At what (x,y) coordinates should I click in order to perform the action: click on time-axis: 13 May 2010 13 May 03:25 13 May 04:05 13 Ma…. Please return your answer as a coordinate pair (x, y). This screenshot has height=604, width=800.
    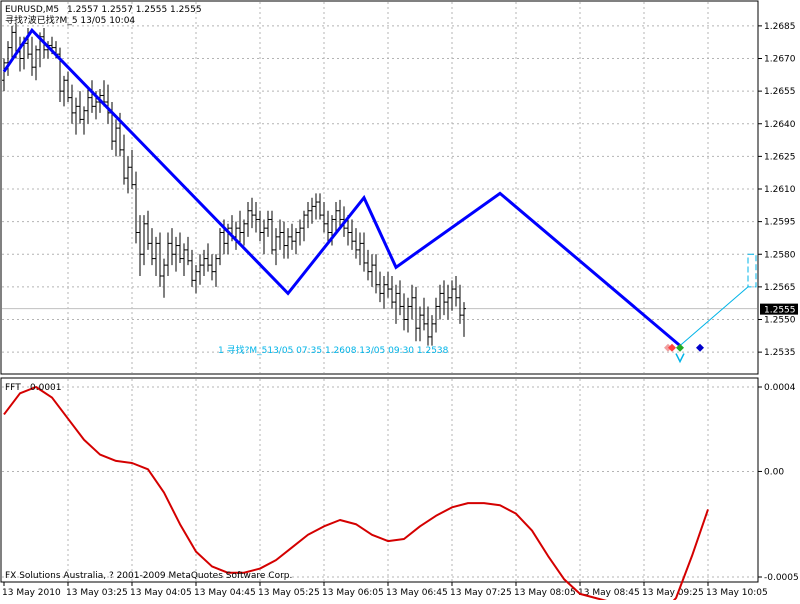
    Looking at the image, I should click on (385, 590).